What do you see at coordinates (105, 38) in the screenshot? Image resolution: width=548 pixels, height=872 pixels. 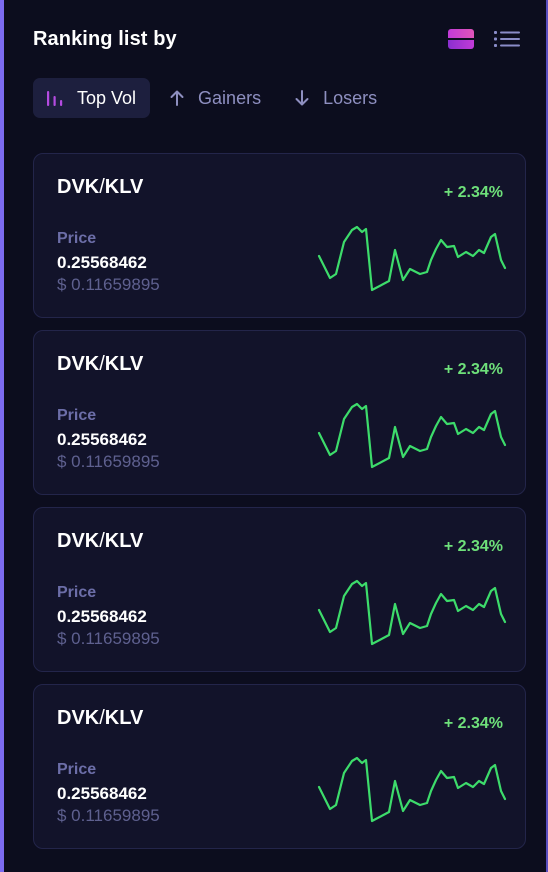 I see `panel-title: Ranking list by` at bounding box center [105, 38].